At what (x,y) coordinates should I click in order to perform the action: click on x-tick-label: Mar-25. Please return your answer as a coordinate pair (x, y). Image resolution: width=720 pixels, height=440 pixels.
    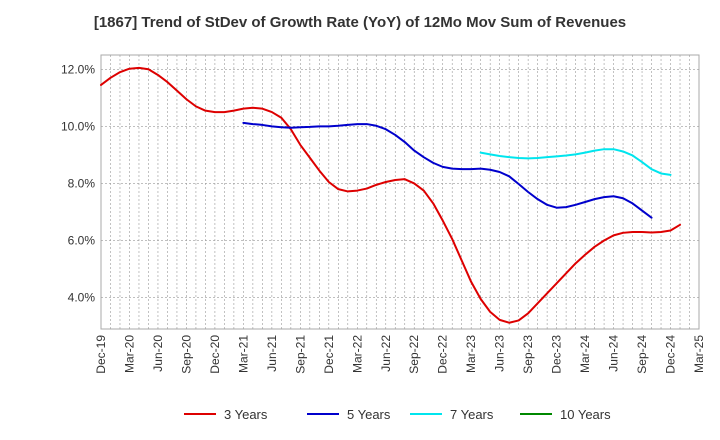
    Looking at the image, I should click on (699, 354).